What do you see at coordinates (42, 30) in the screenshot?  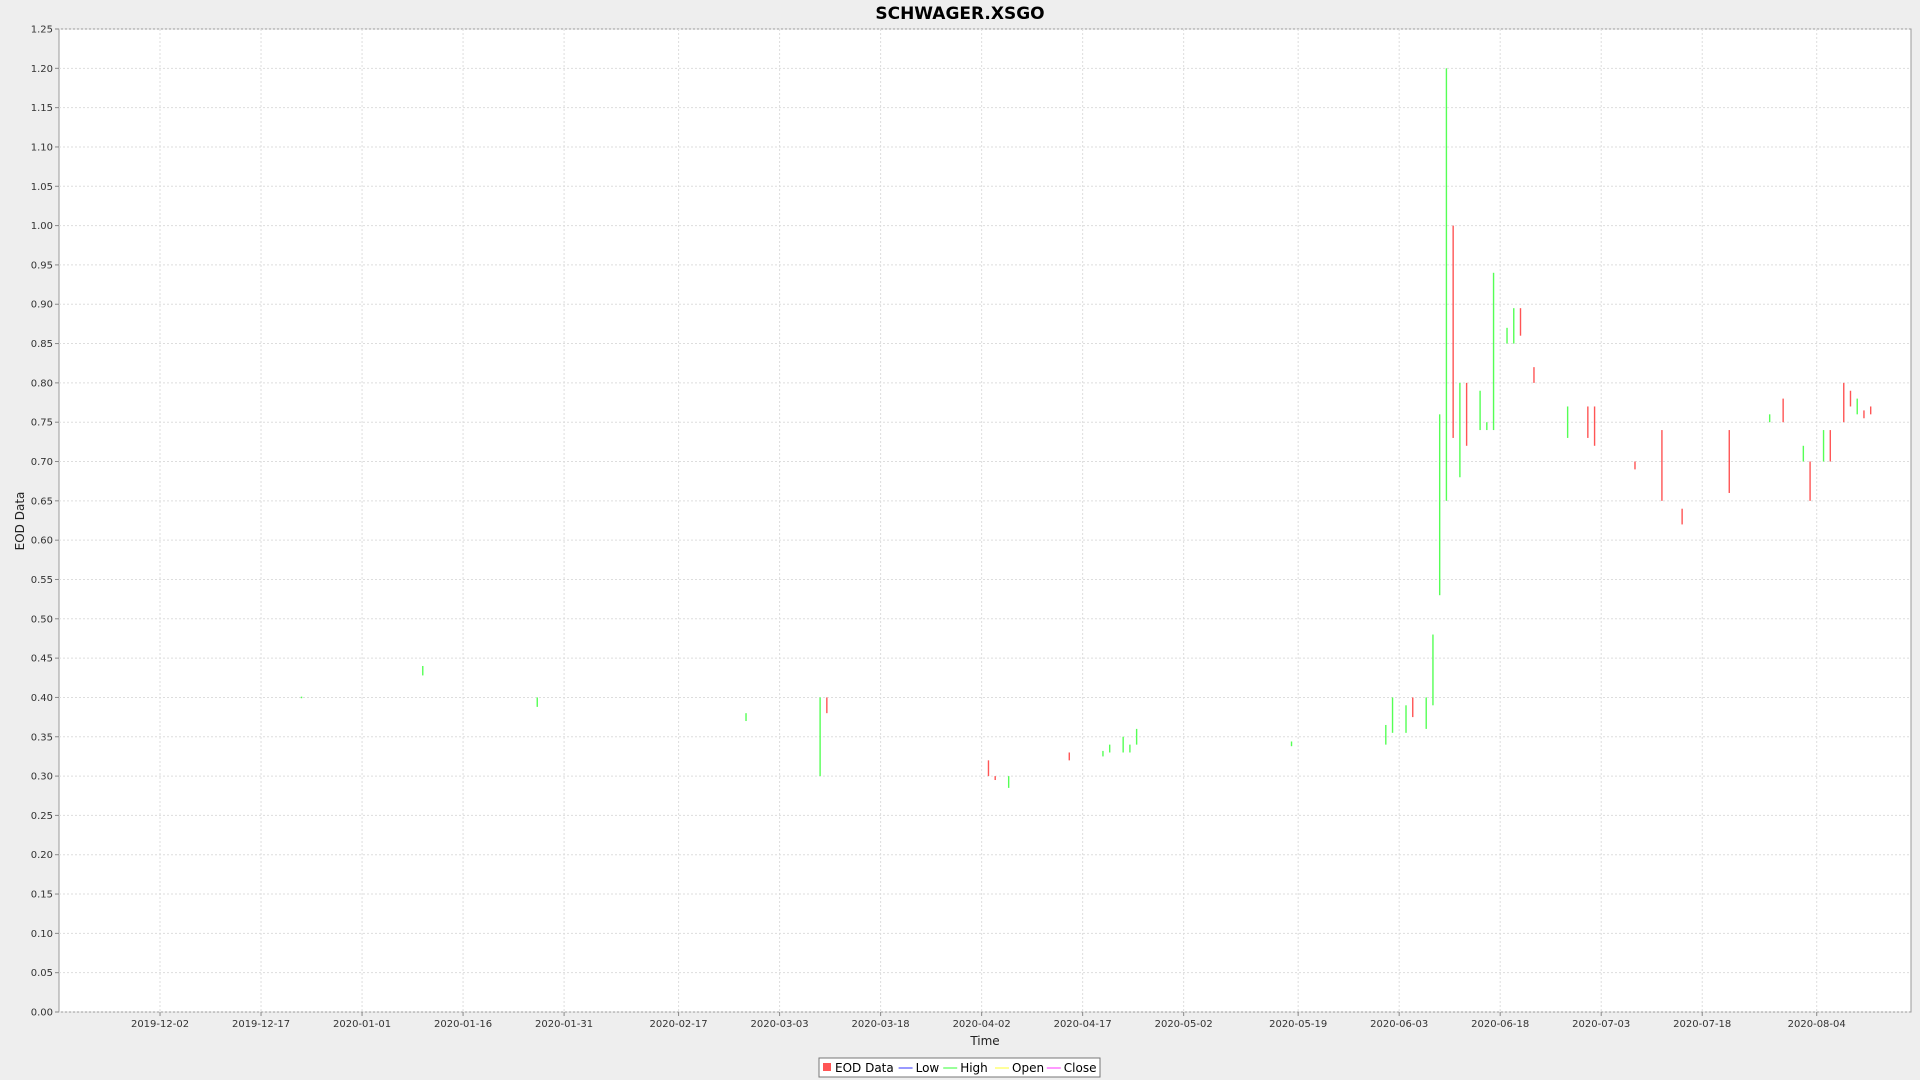 I see `y-tick-label: 1.25` at bounding box center [42, 30].